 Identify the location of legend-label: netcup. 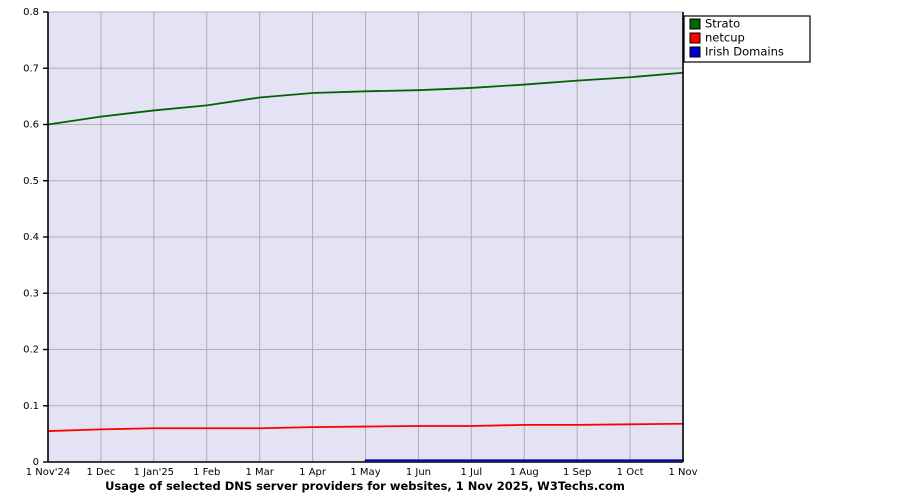
(725, 38).